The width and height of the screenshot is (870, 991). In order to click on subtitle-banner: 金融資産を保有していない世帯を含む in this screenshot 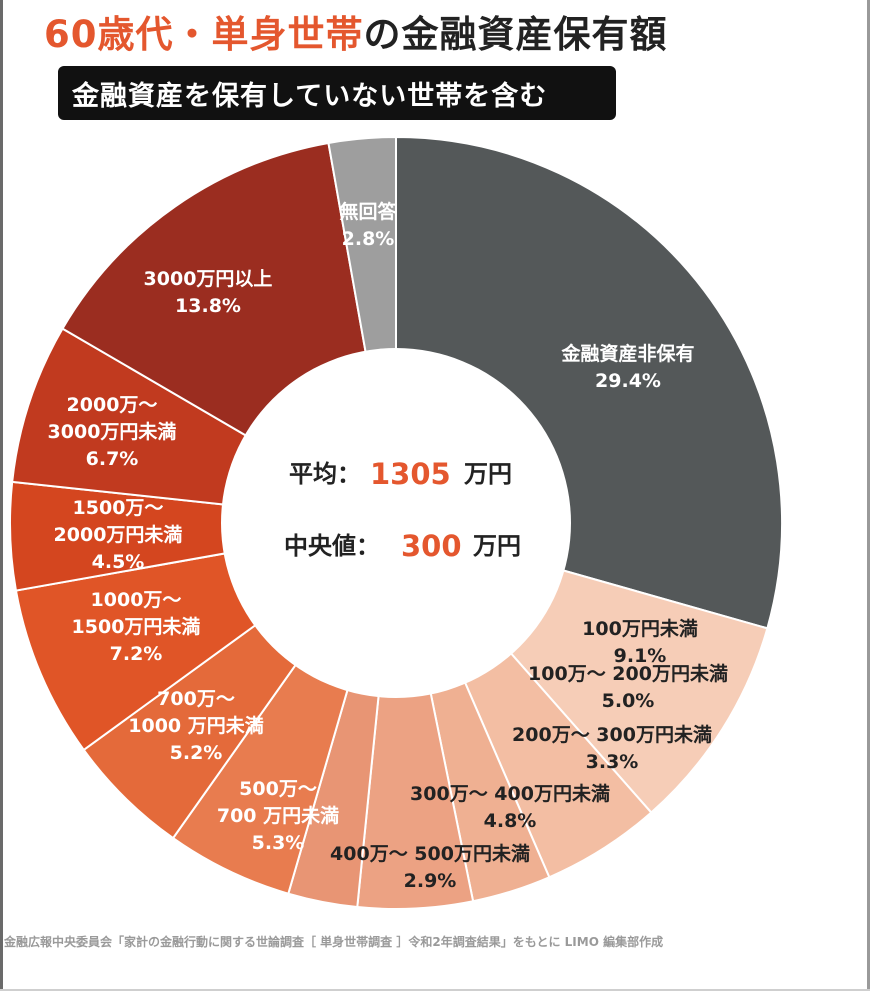, I will do `click(337, 93)`.